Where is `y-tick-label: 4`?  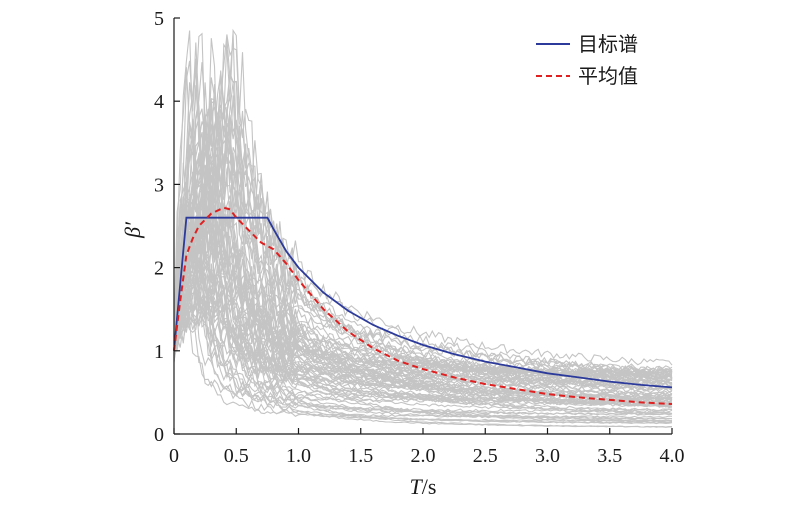
y-tick-label: 4 is located at coordinates (159, 102).